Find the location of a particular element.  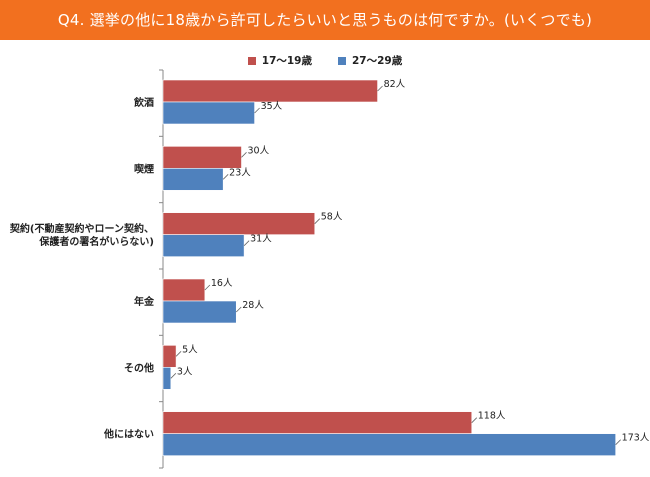

data-label: 3人 is located at coordinates (185, 371).